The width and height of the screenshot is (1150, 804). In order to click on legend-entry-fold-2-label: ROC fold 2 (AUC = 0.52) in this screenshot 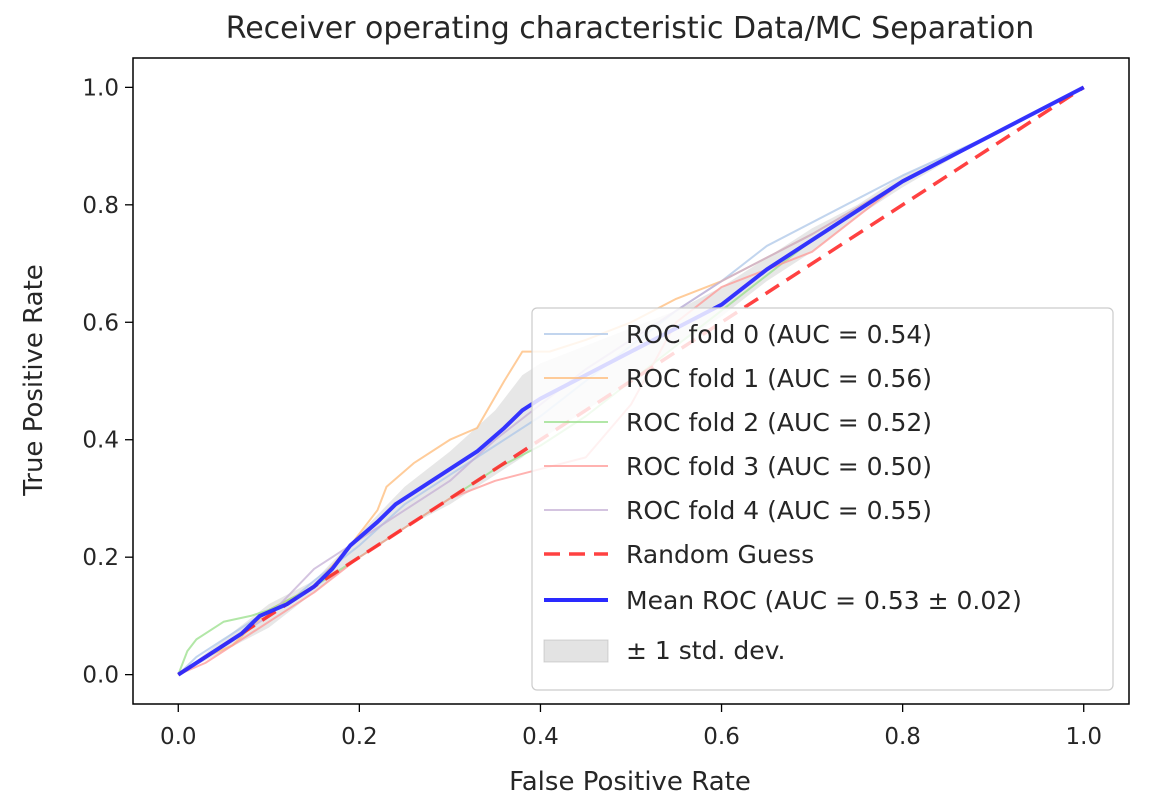, I will do `click(779, 422)`.